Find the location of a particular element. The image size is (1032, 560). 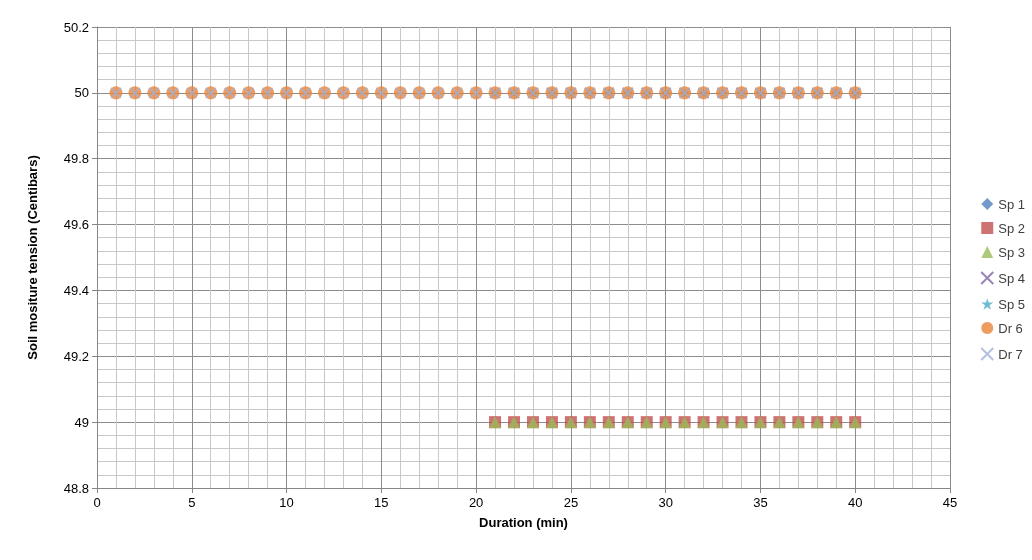

y-axis-title: Soil mositure tension (Centibars) is located at coordinates (32, 257).